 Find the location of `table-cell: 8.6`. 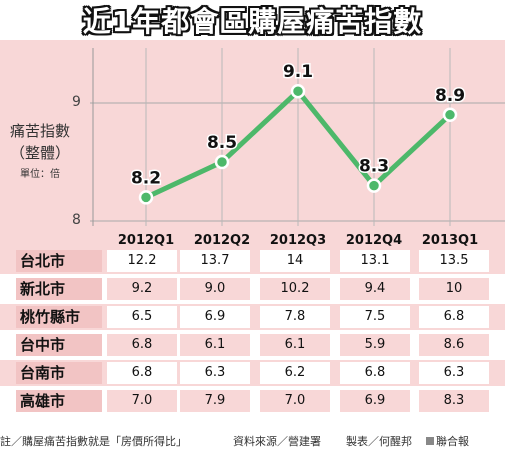

table-cell: 8.6 is located at coordinates (454, 345).